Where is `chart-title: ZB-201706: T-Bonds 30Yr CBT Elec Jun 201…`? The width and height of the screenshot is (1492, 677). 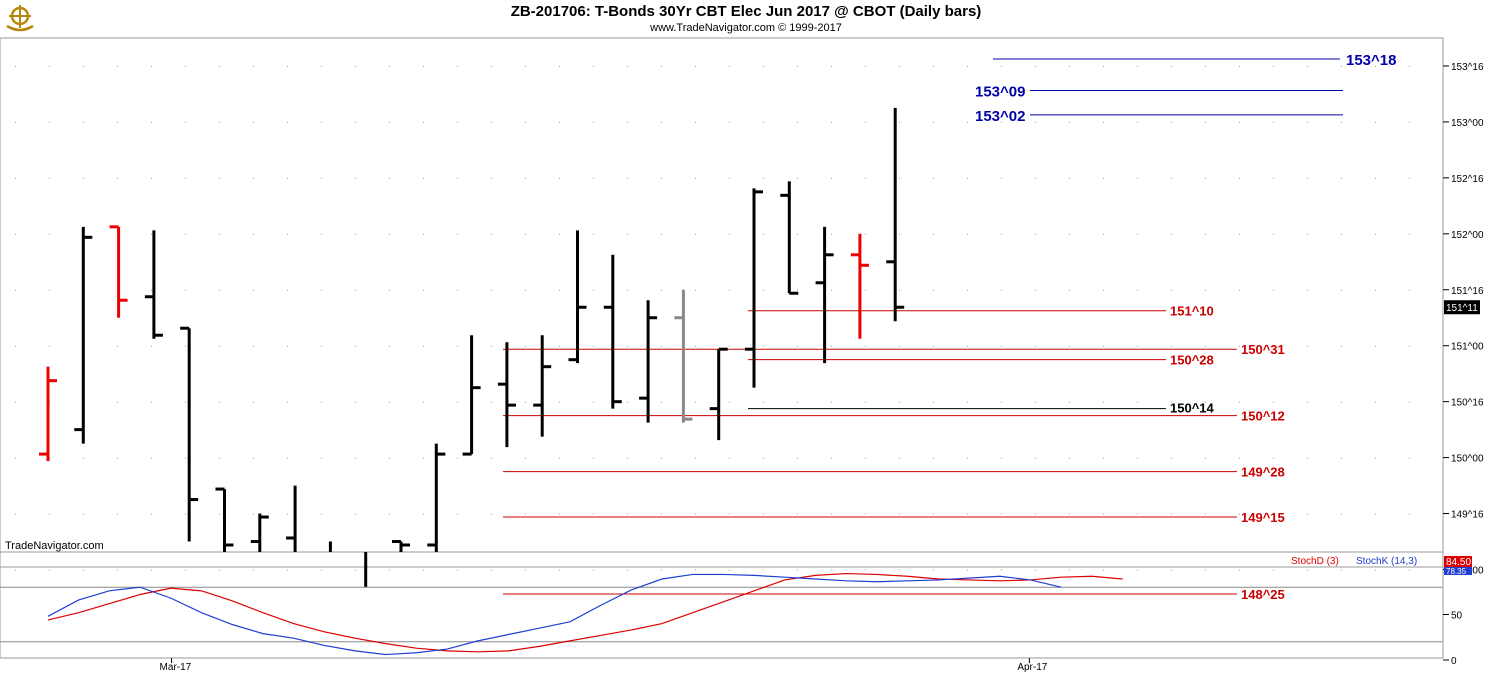 chart-title: ZB-201706: T-Bonds 30Yr CBT Elec Jun 201… is located at coordinates (746, 11).